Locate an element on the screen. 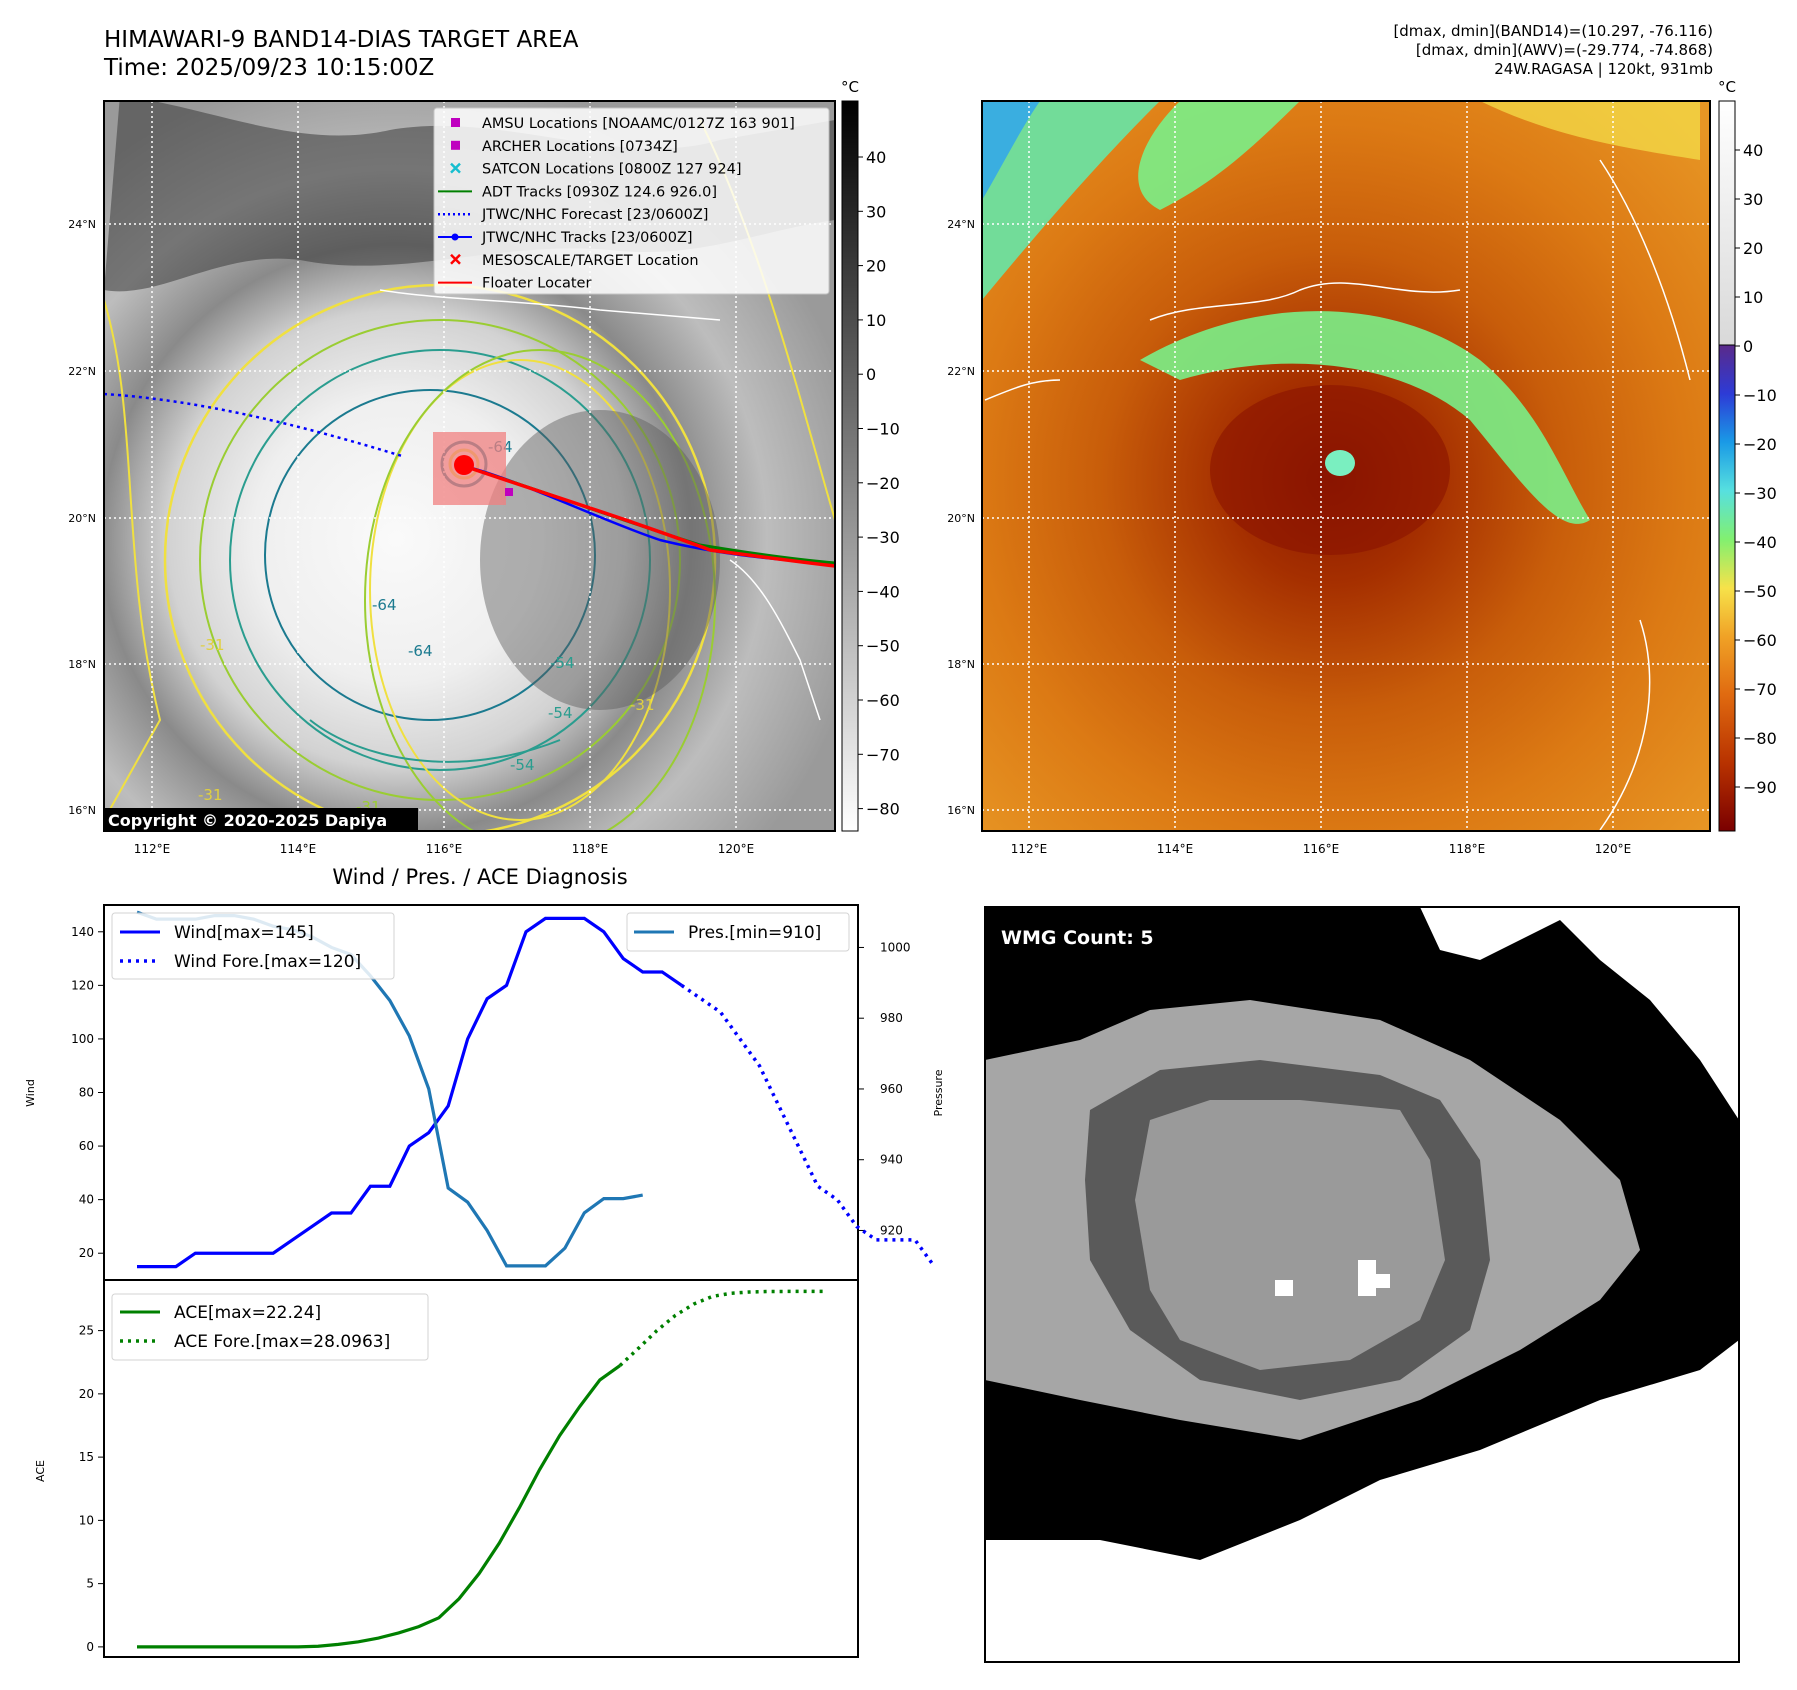 This screenshot has width=1797, height=1690. lat-tick-label: 18°N is located at coordinates (82, 664).